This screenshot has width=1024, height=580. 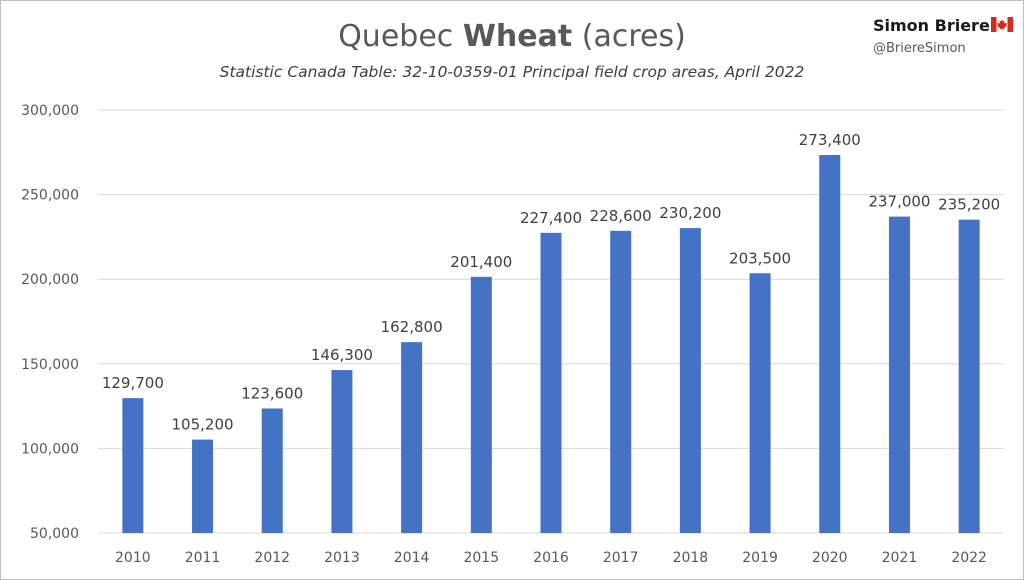 What do you see at coordinates (481, 404) in the screenshot?
I see `bar-2015` at bounding box center [481, 404].